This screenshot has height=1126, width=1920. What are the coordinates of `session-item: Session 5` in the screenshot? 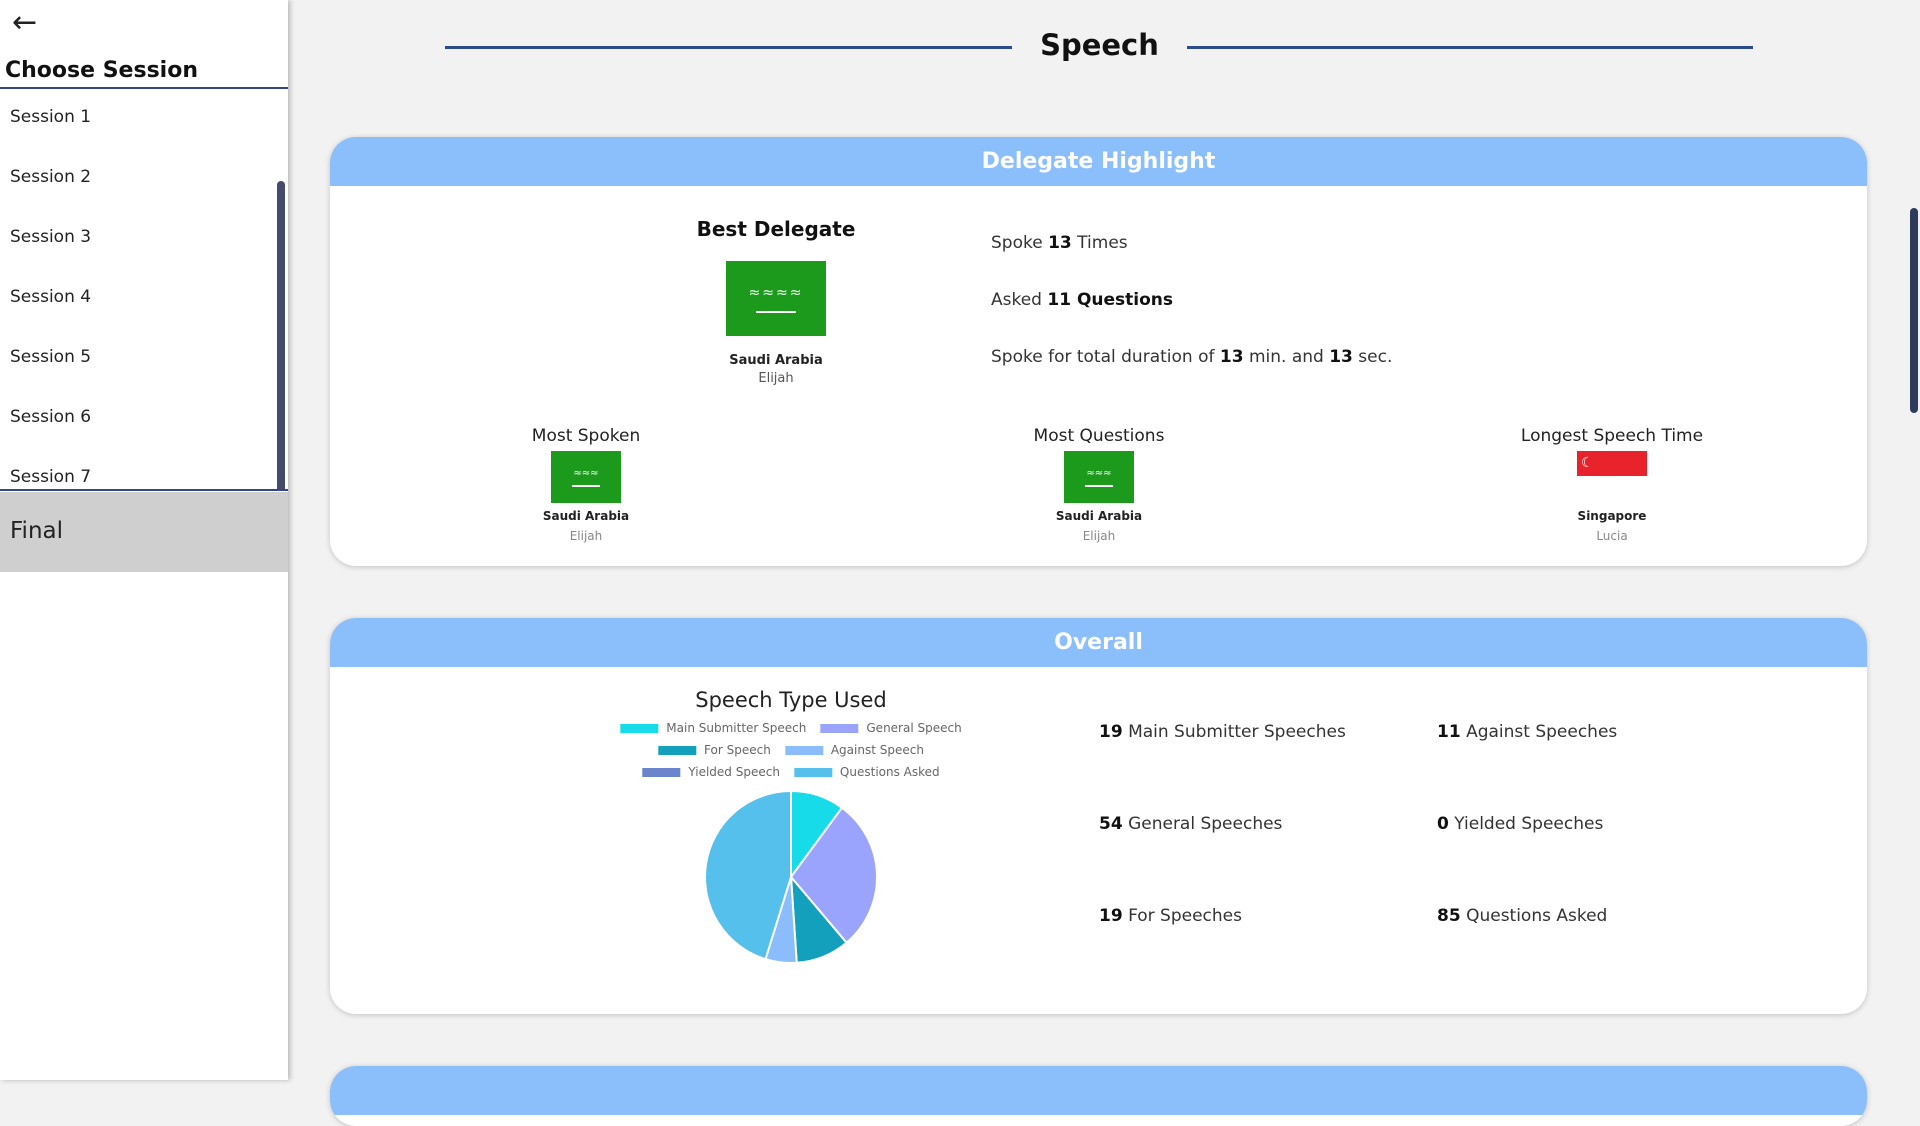 It's located at (51, 357).